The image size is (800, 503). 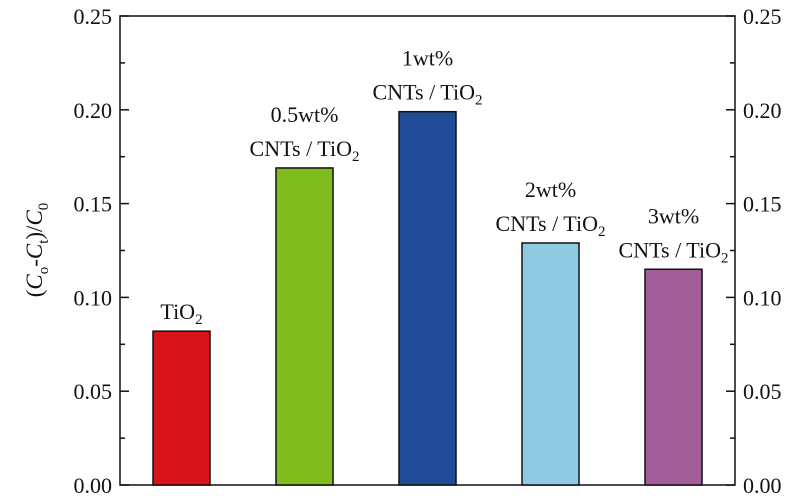 I want to click on y-tick-label: 0.20, so click(x=93, y=110).